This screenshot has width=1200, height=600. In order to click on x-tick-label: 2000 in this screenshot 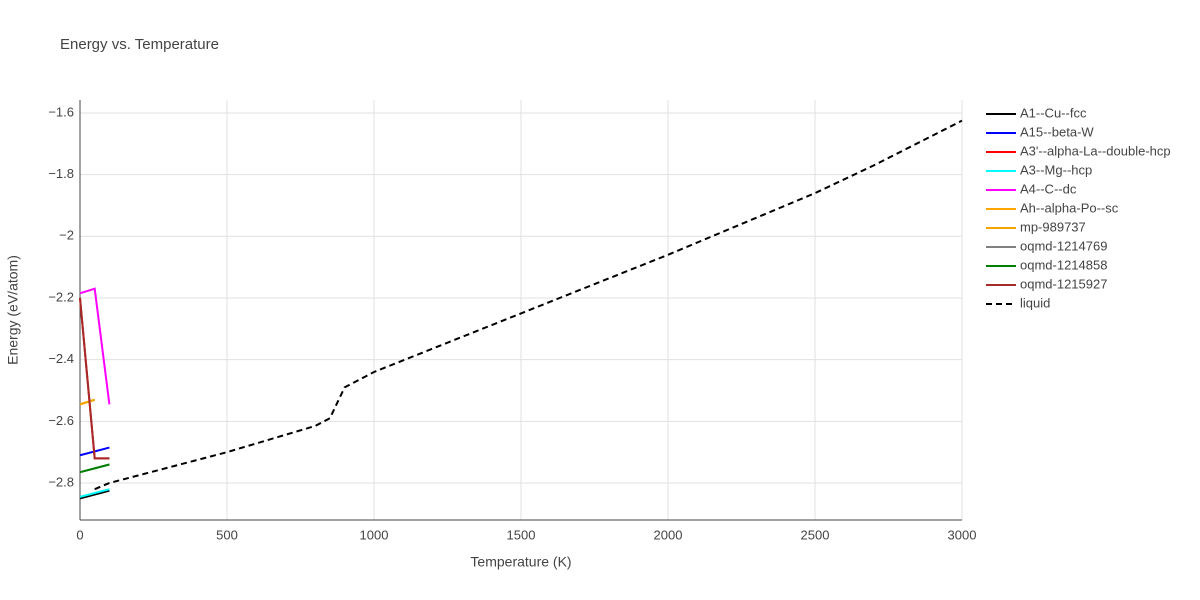, I will do `click(668, 534)`.